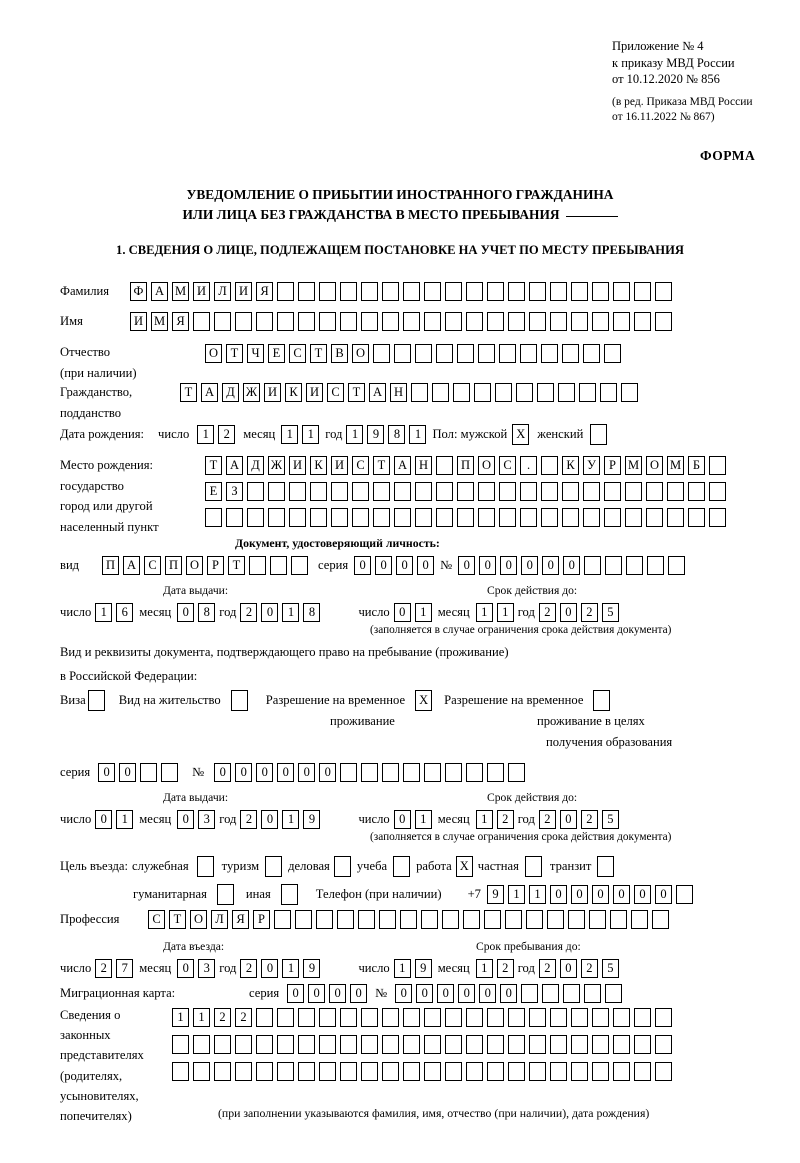 This screenshot has height=1163, width=800. What do you see at coordinates (423, 465) in the screenshot?
I see `char-box: Н` at bounding box center [423, 465].